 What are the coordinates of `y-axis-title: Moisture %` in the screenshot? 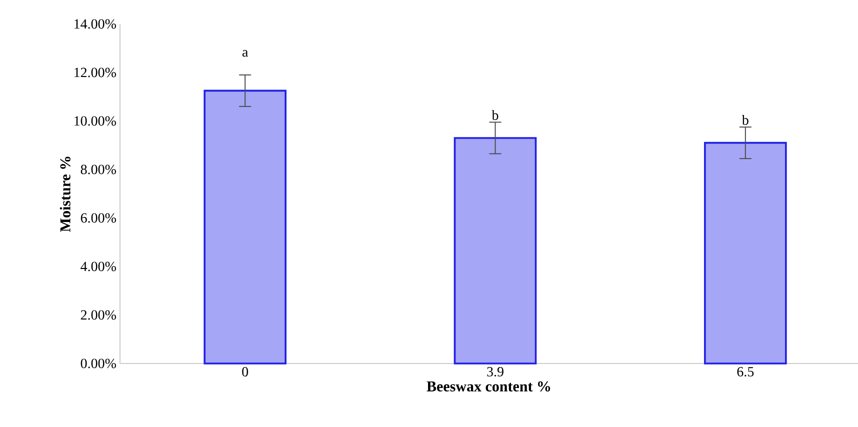 It's located at (65, 194).